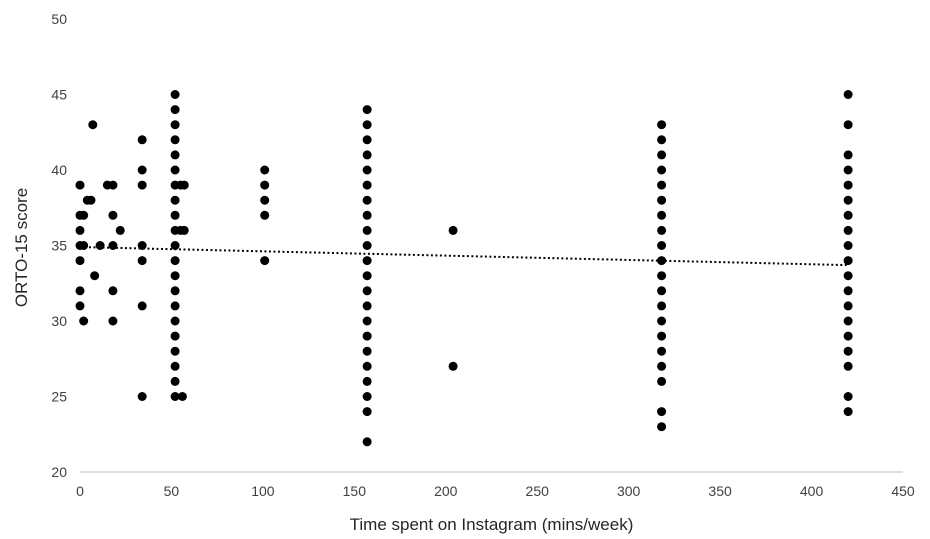 The image size is (930, 539). Describe the element at coordinates (59, 472) in the screenshot. I see `y-tick-label: 20` at that location.